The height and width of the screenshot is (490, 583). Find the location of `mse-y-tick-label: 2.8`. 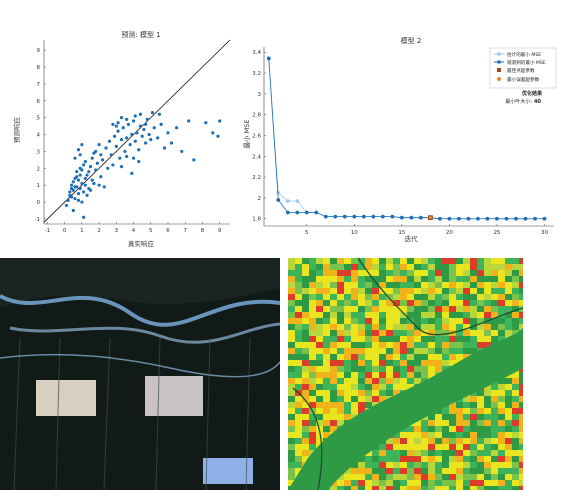

mse-y-tick-label: 2.8 is located at coordinates (256, 116).